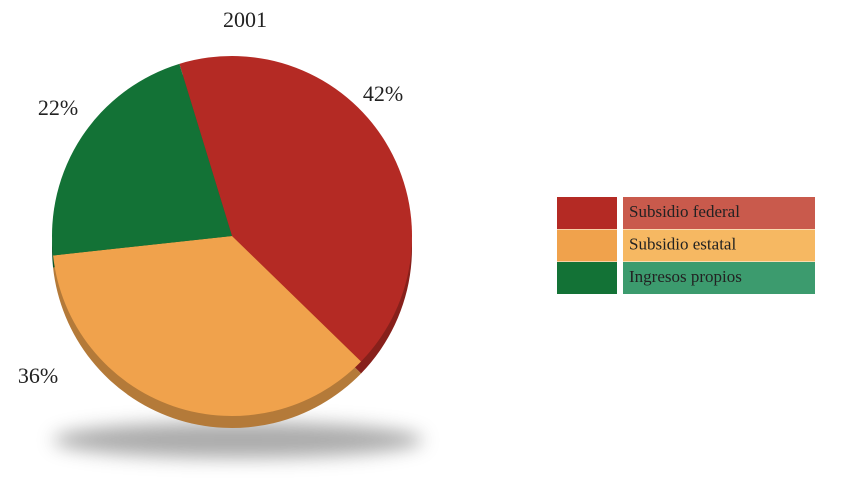  What do you see at coordinates (38, 375) in the screenshot?
I see `slice-label: 36%` at bounding box center [38, 375].